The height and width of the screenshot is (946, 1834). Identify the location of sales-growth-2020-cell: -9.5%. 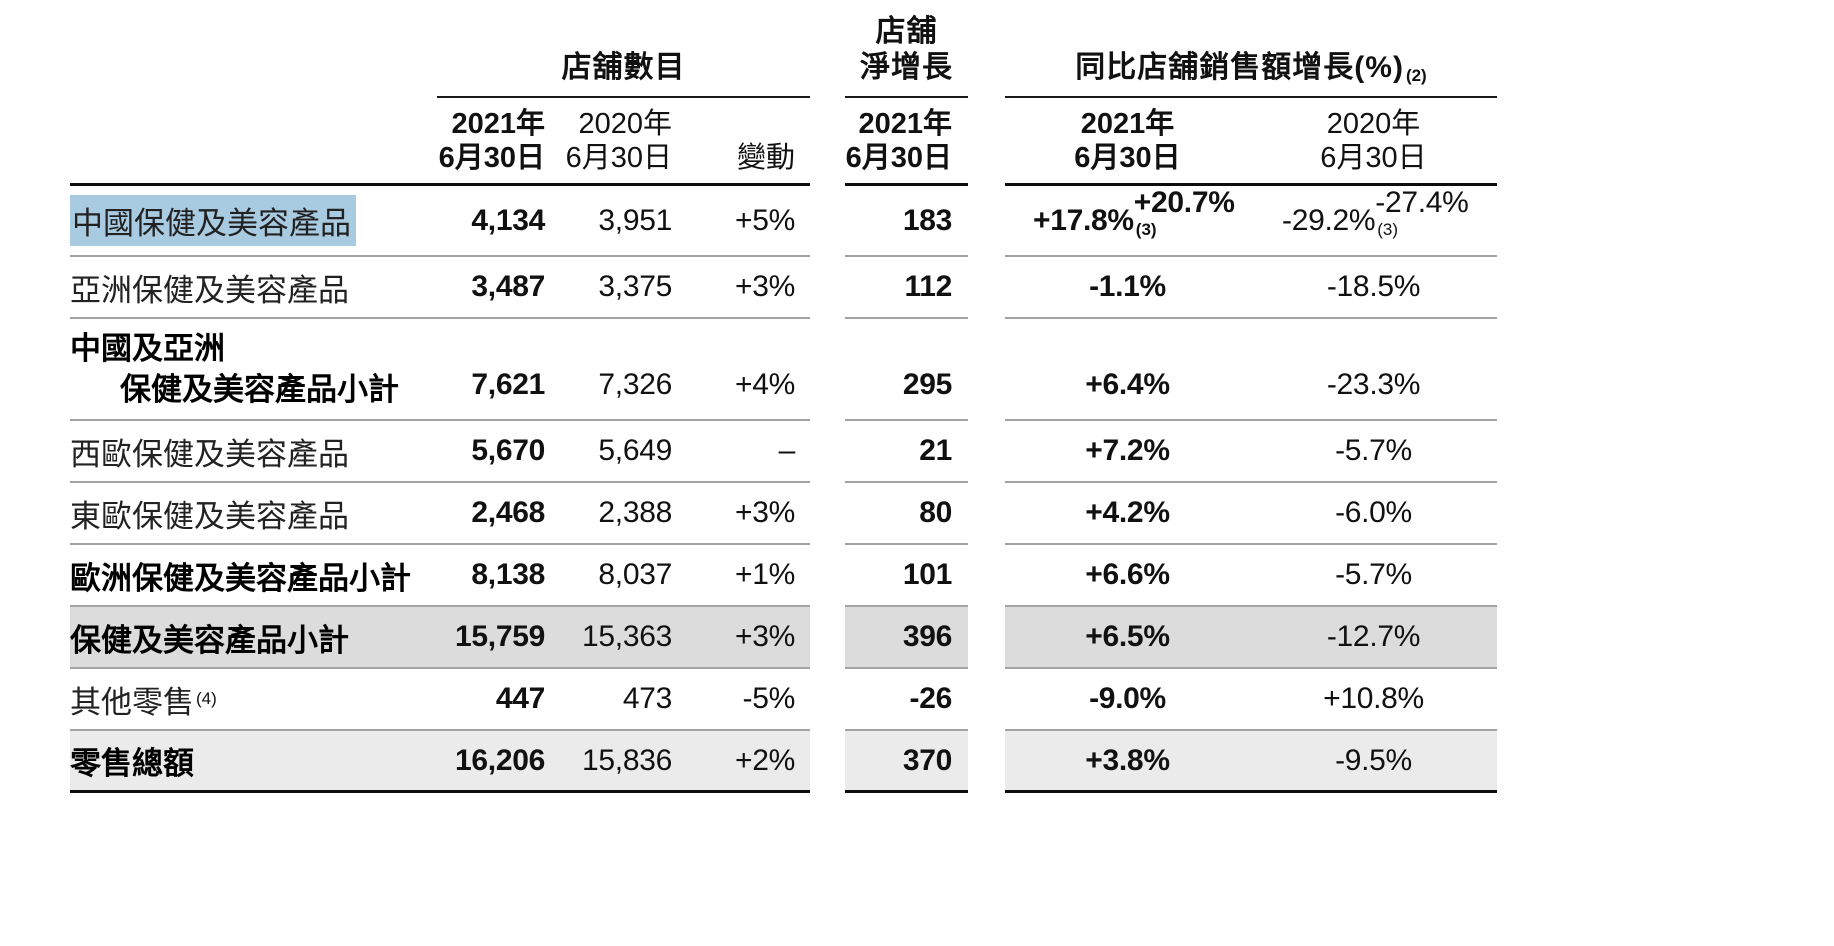
(1373, 762).